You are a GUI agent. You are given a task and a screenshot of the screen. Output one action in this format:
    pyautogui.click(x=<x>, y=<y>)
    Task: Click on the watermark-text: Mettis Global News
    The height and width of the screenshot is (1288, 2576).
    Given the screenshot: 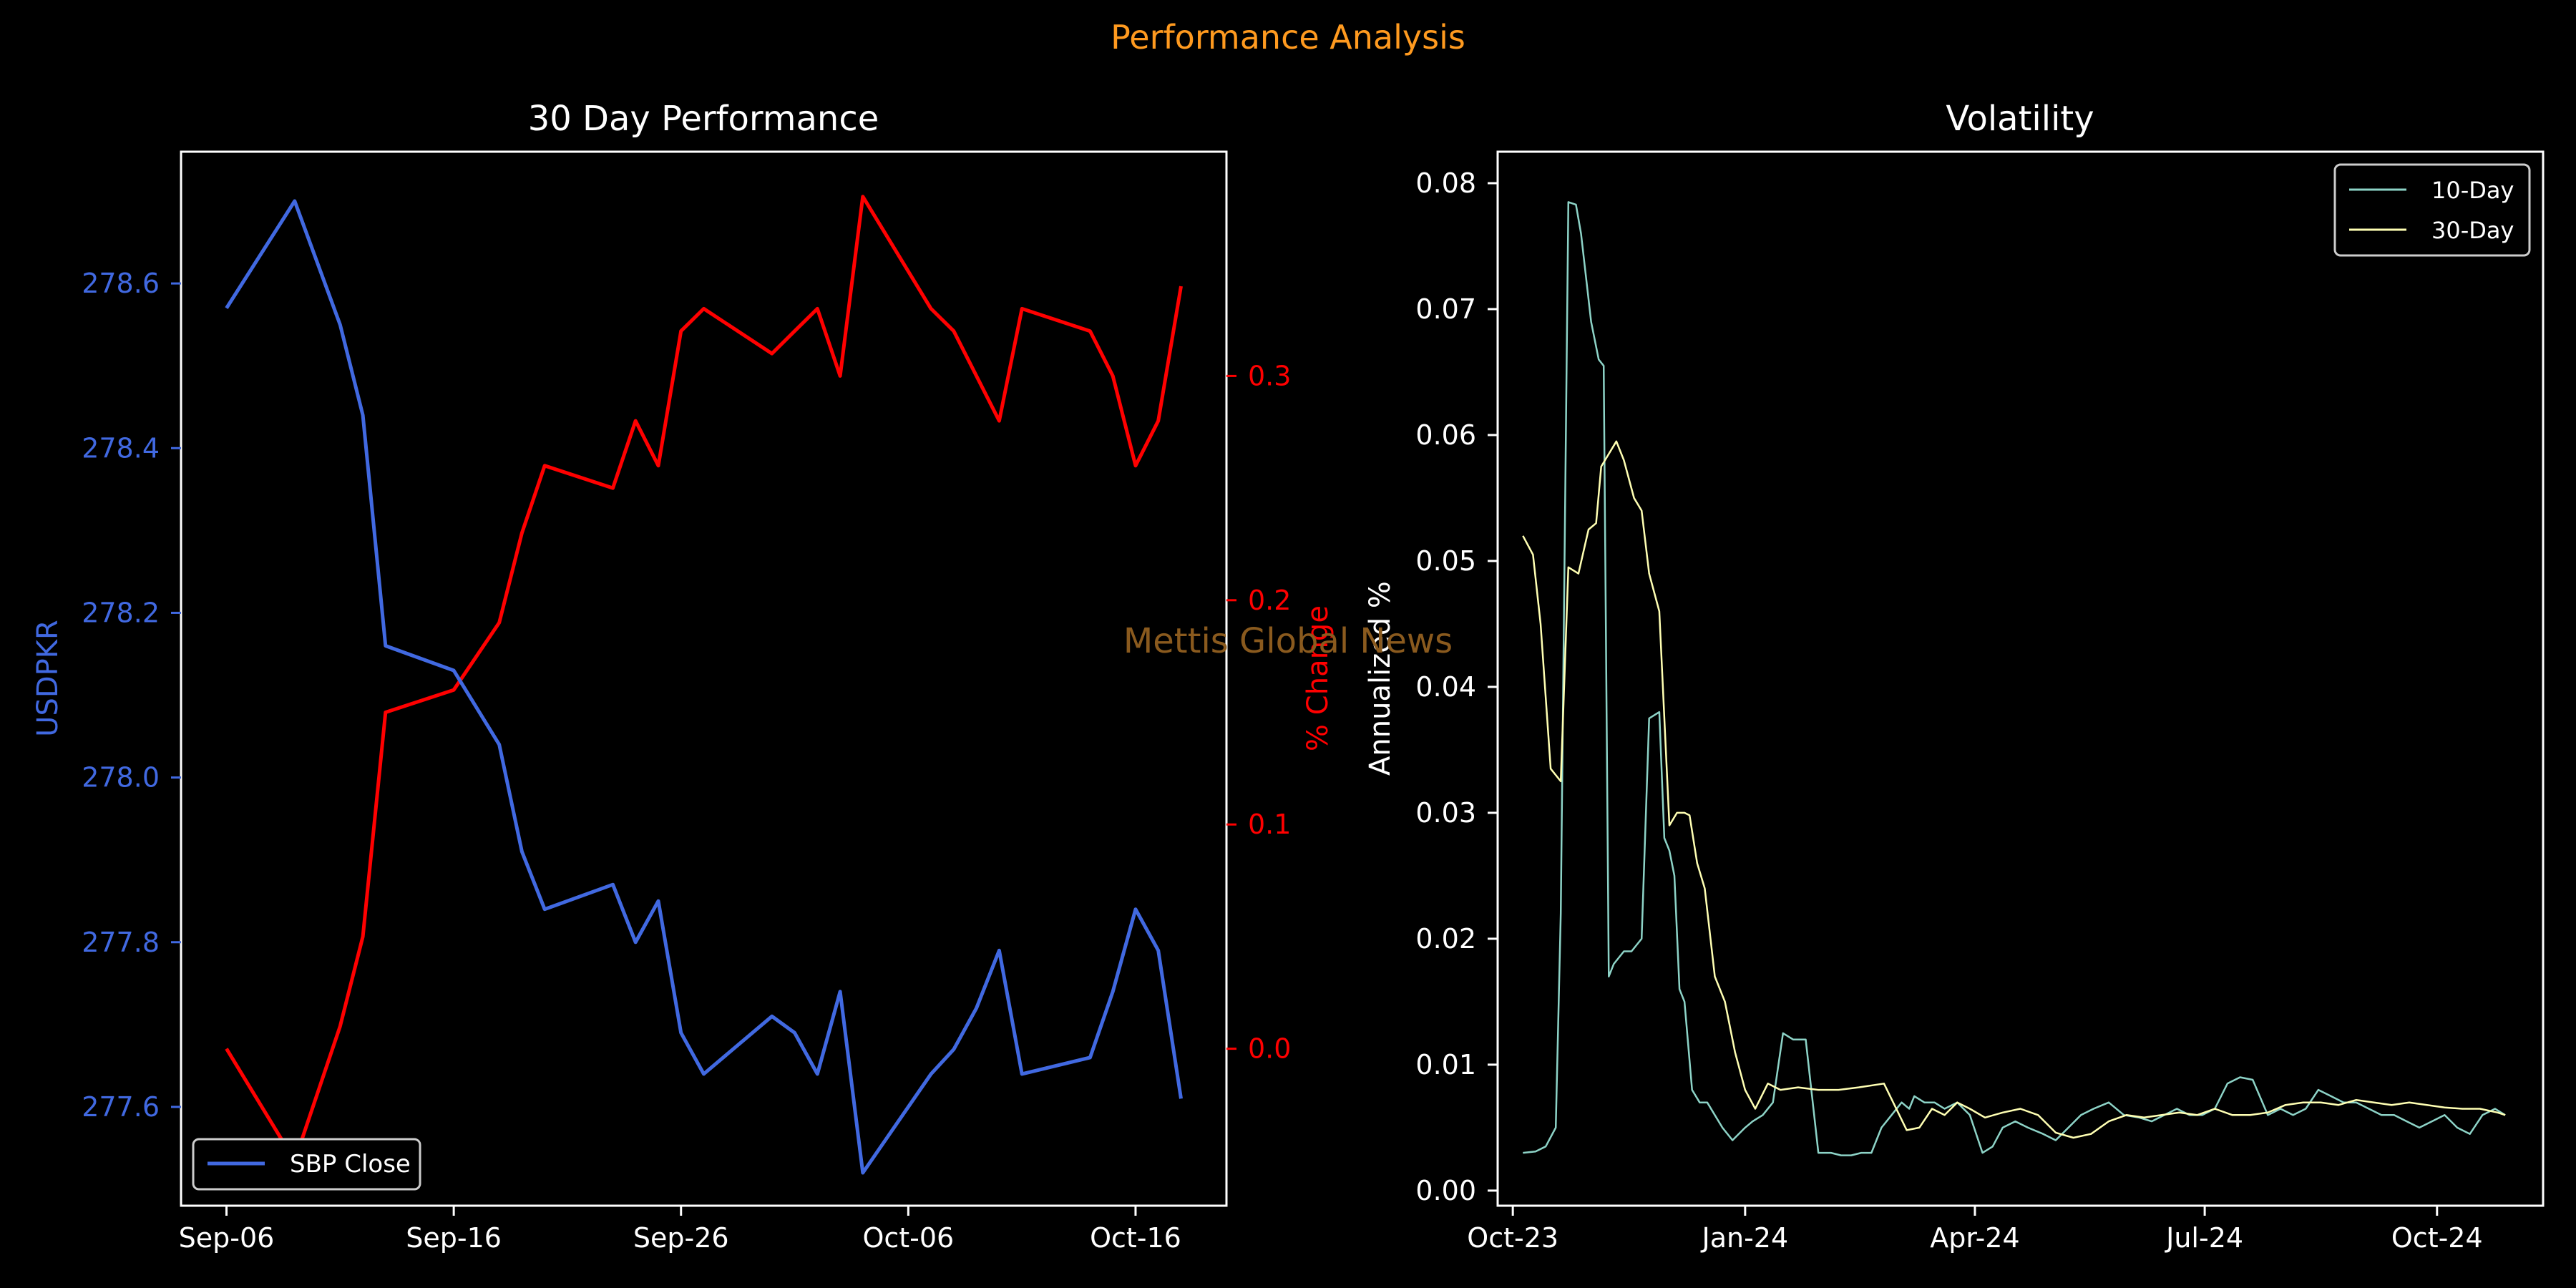 What is the action you would take?
    pyautogui.click(x=1288, y=641)
    